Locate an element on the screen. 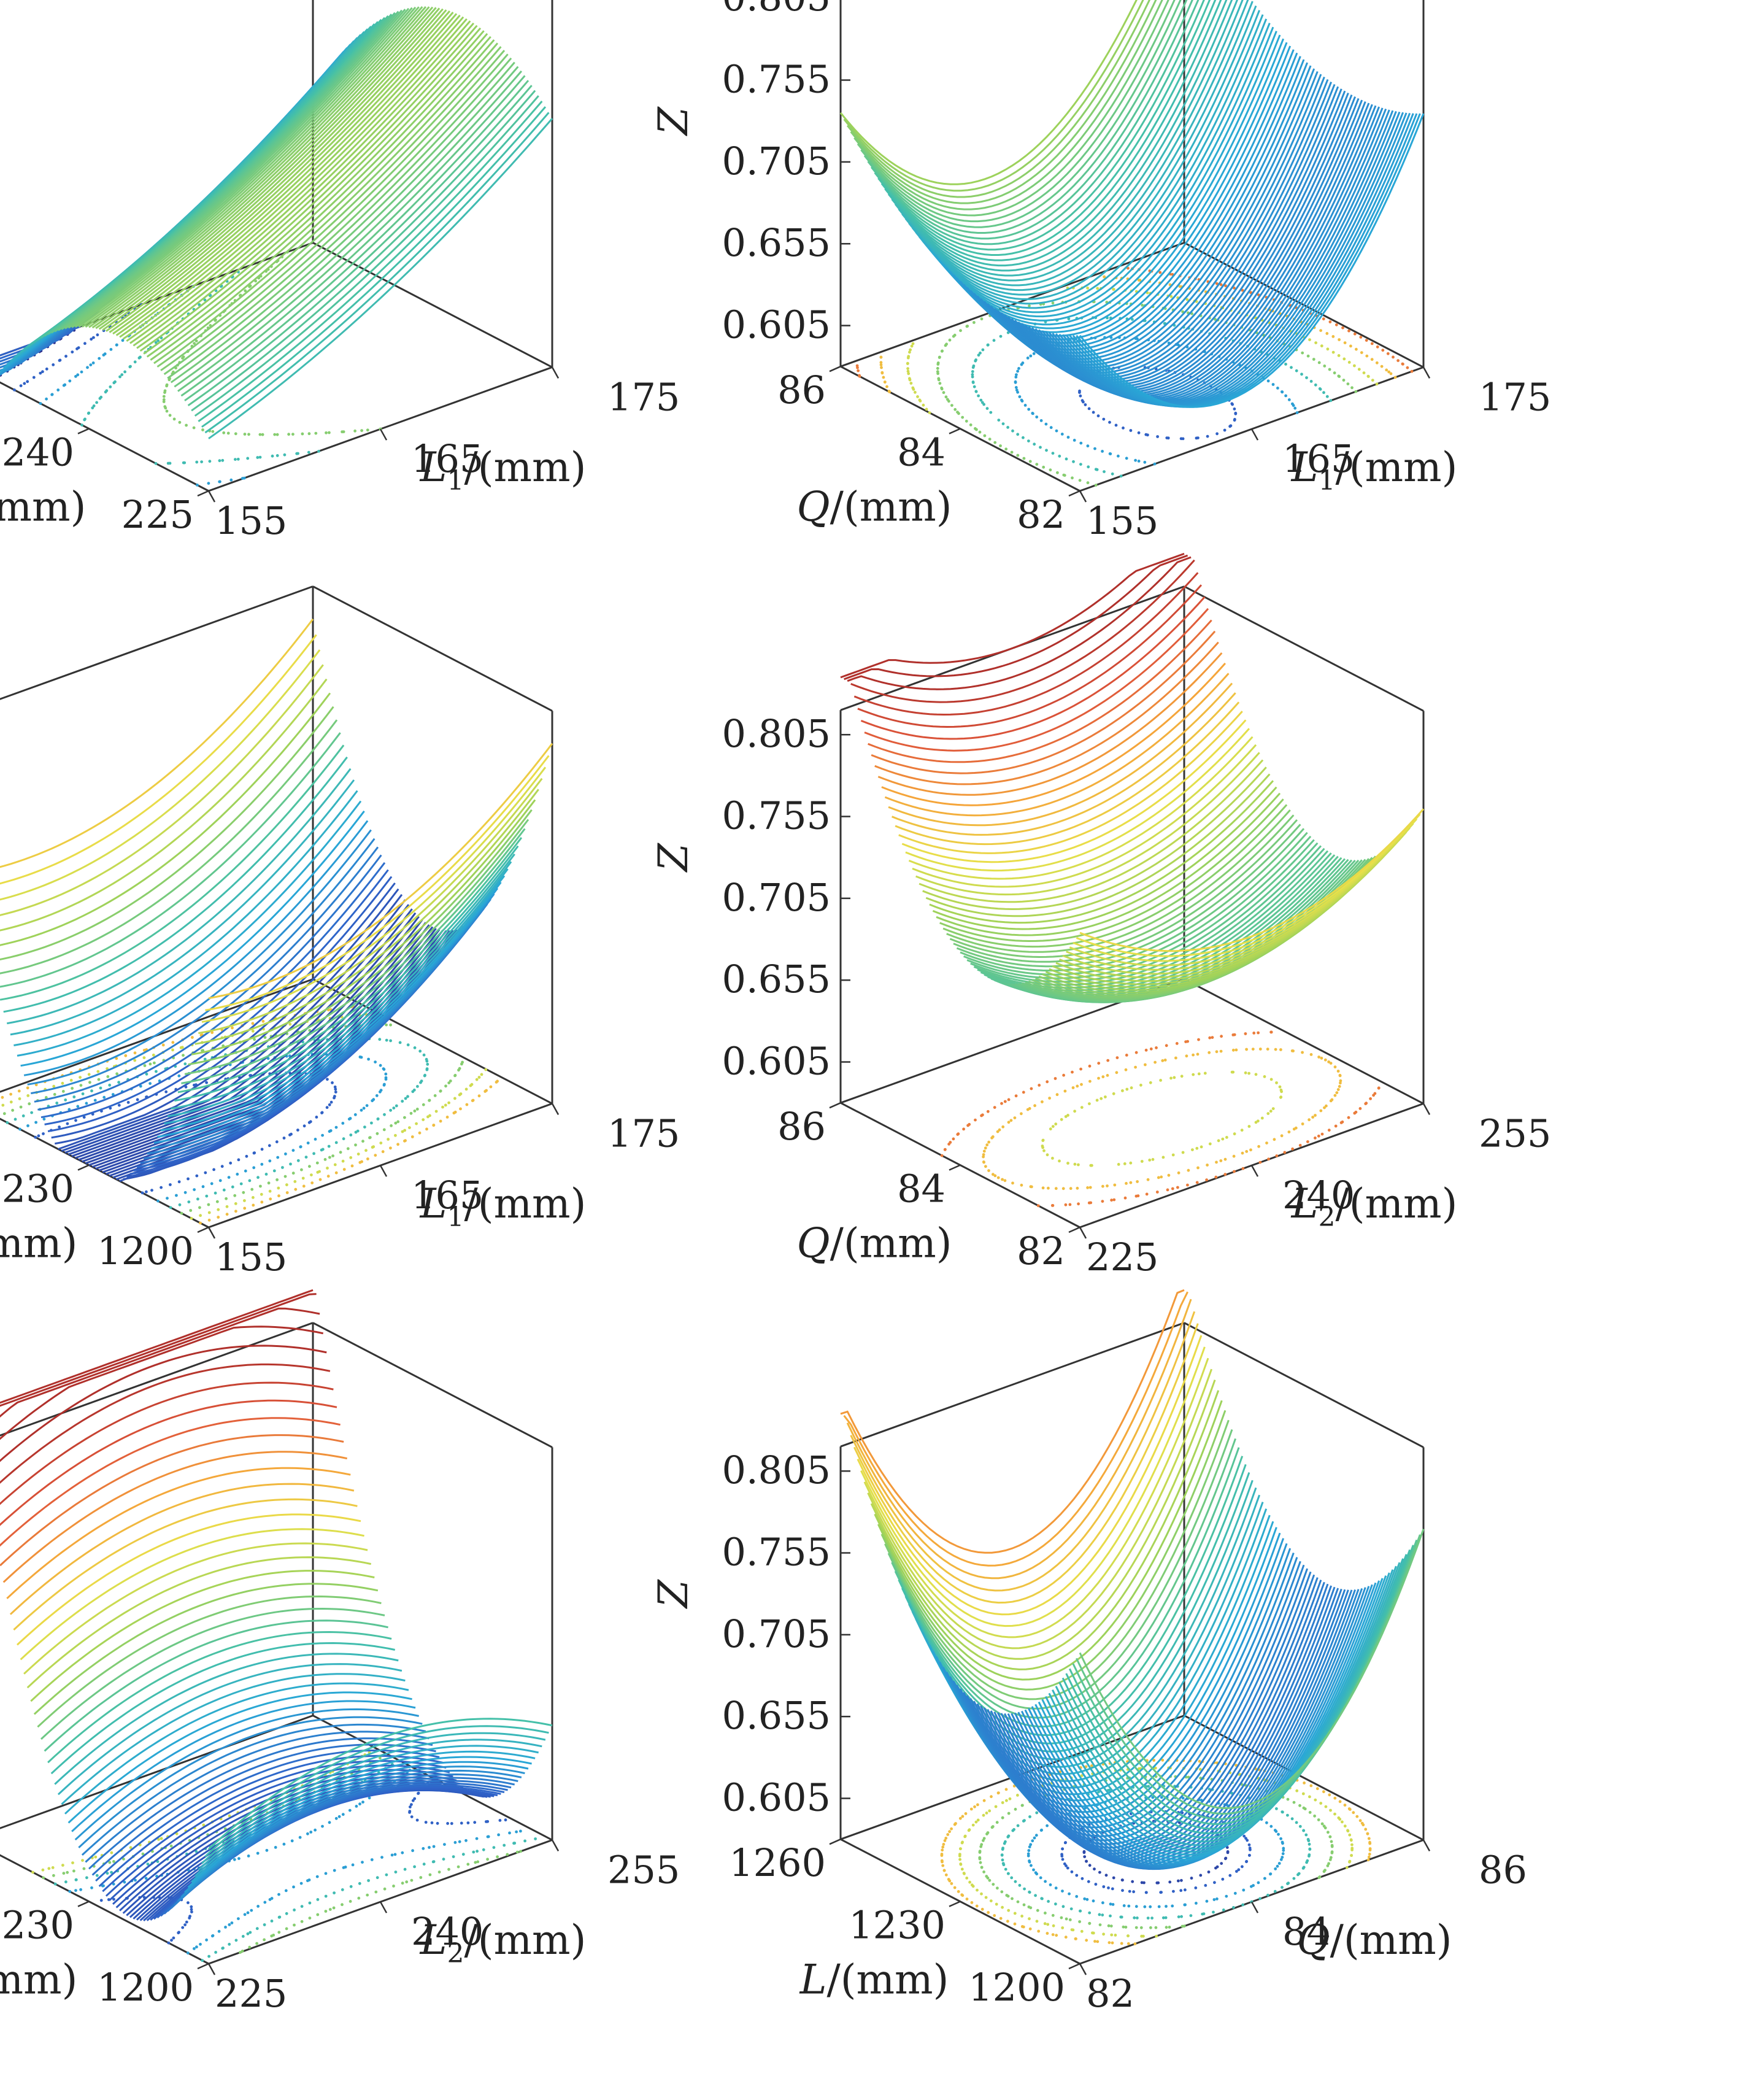 This screenshot has height=2084, width=1764. axis-box-edge is located at coordinates (157, 1035).